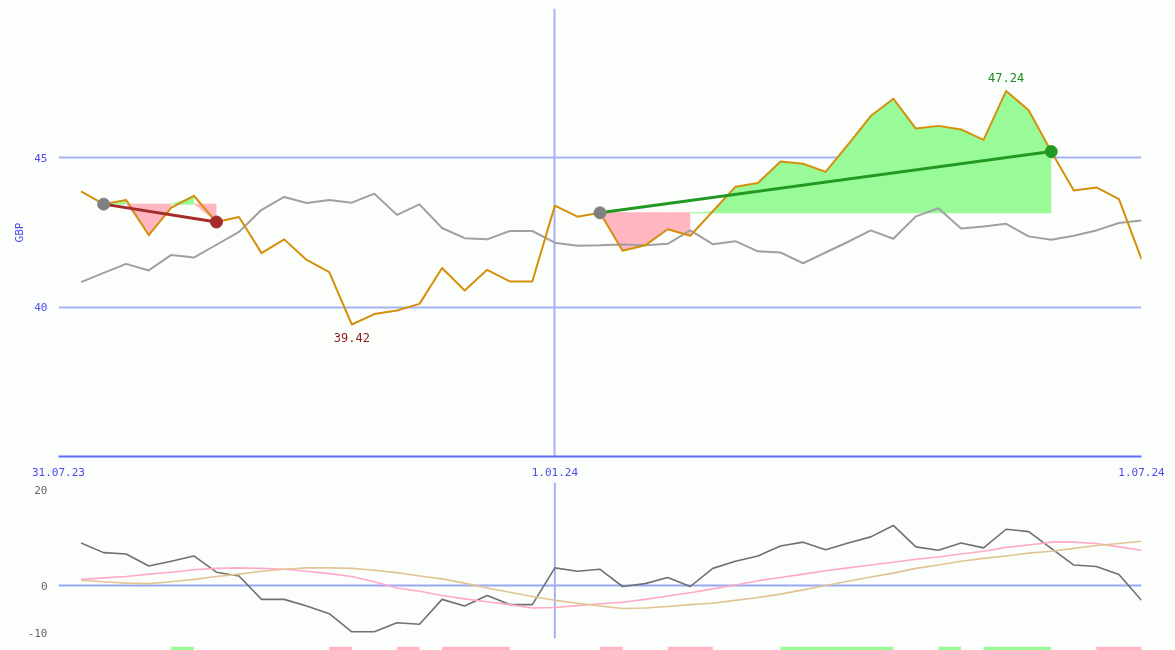  What do you see at coordinates (351, 338) in the screenshot?
I see `annotation: 39.42` at bounding box center [351, 338].